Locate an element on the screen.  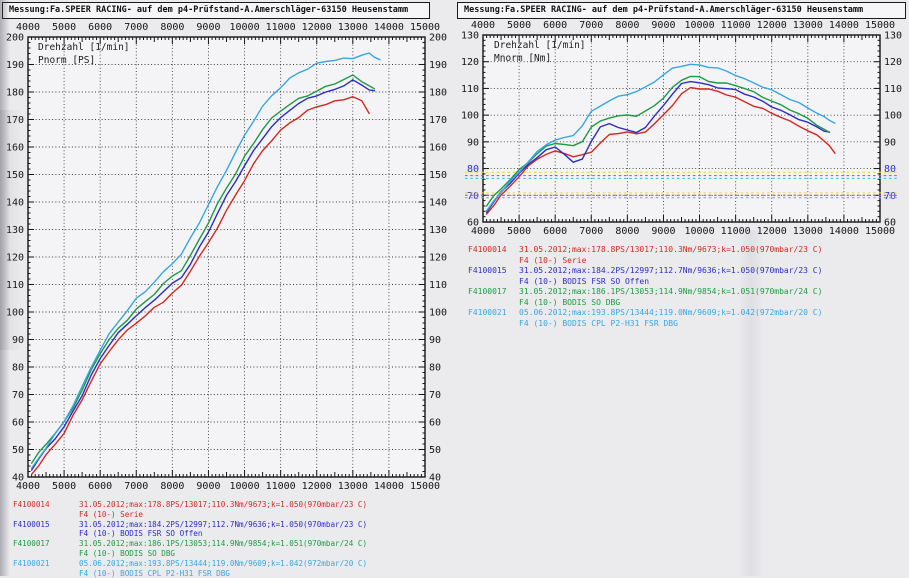
curve-F4100014 is located at coordinates (660, 150).